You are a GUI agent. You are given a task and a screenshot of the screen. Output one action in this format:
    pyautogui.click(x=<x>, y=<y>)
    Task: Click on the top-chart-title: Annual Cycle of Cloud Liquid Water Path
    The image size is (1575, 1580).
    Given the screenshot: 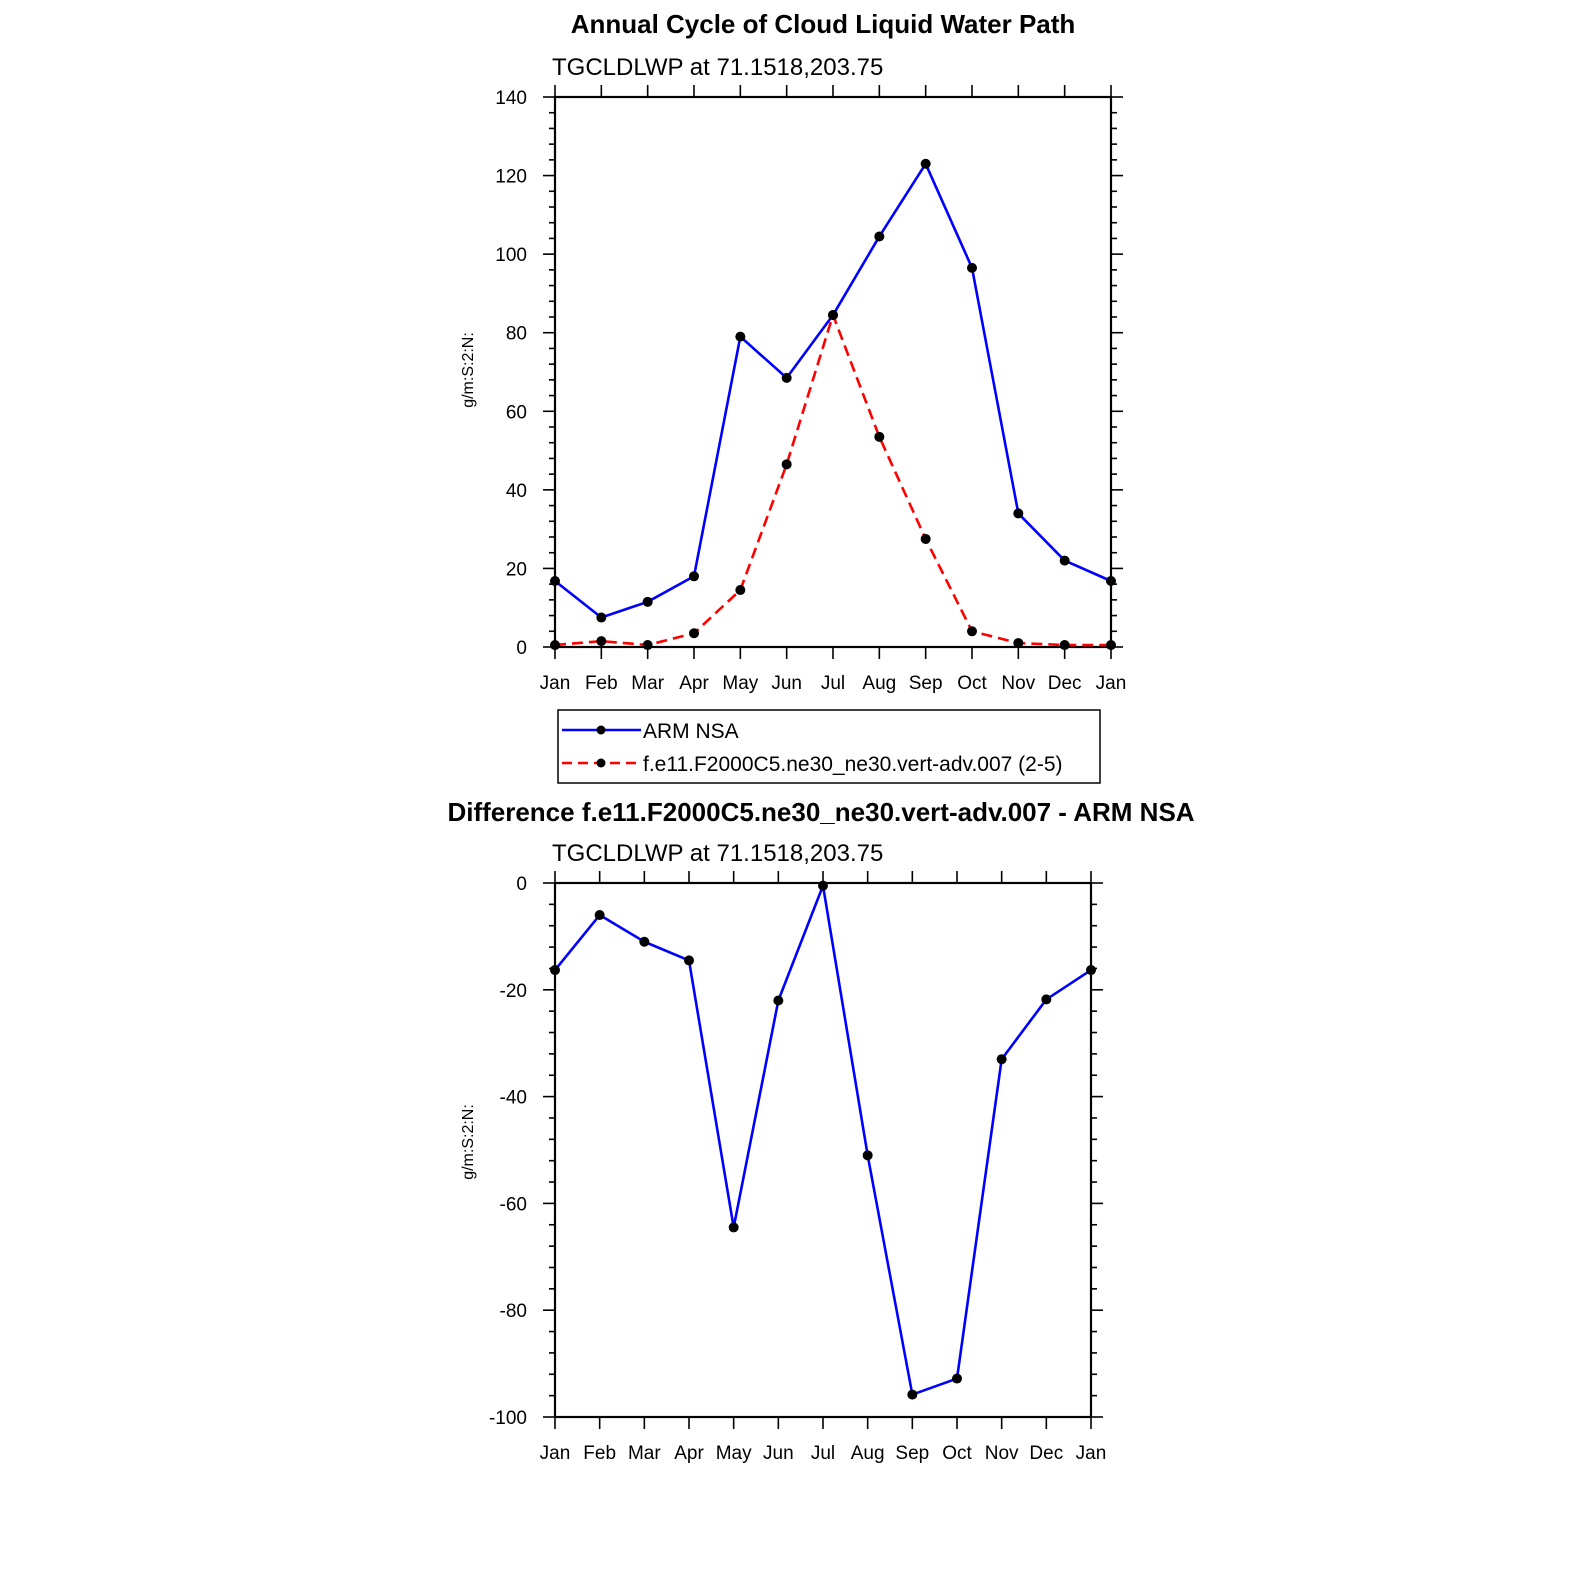 What is the action you would take?
    pyautogui.click(x=823, y=24)
    